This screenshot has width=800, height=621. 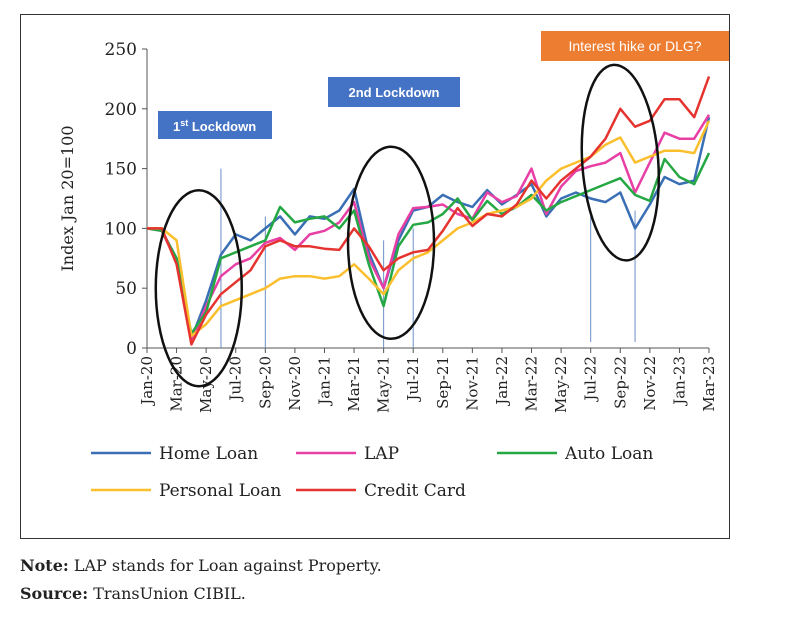 I want to click on y-tick-label: 50, so click(x=126, y=289).